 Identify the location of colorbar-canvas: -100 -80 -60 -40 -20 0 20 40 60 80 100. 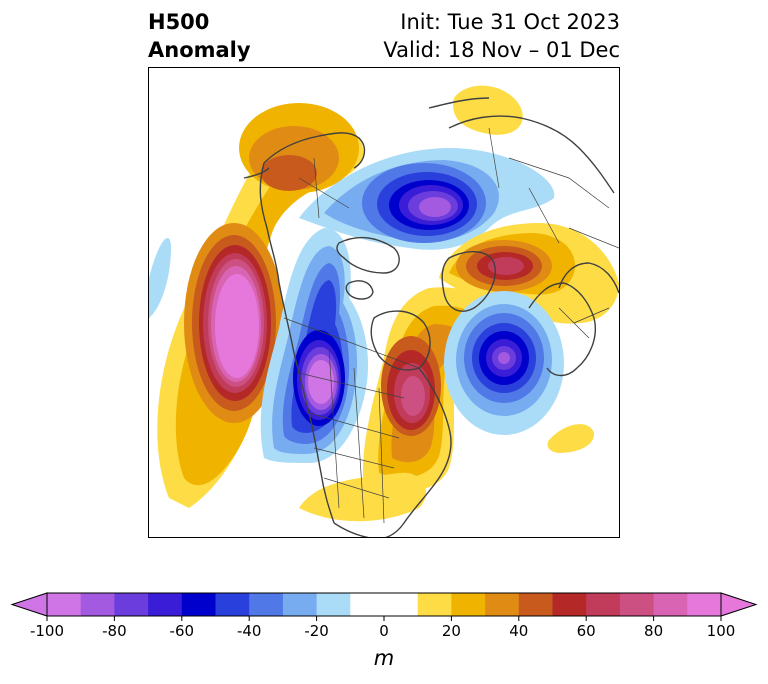
(384, 616).